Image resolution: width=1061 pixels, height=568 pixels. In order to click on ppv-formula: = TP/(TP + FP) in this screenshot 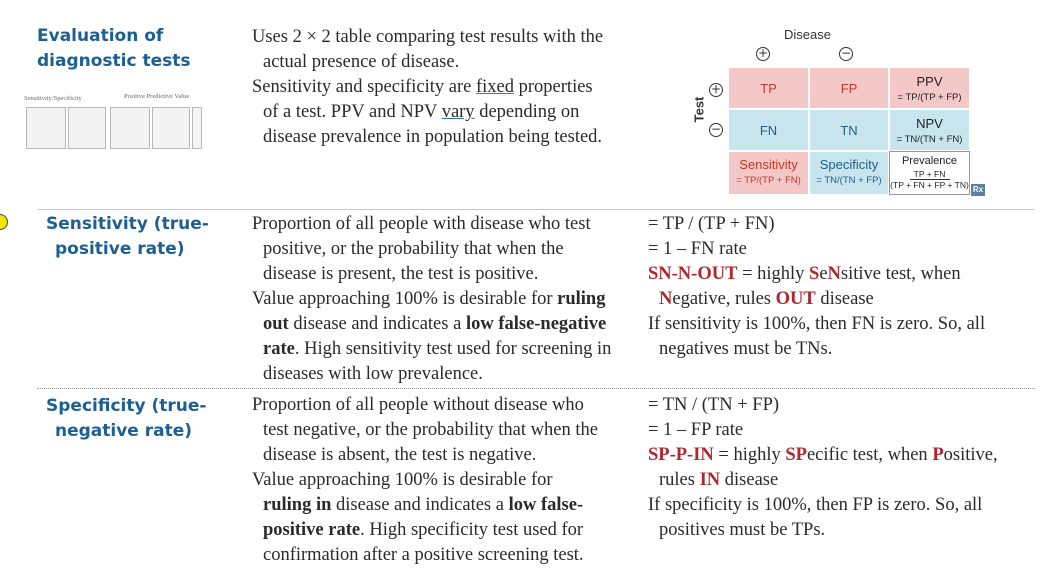, I will do `click(929, 97)`.